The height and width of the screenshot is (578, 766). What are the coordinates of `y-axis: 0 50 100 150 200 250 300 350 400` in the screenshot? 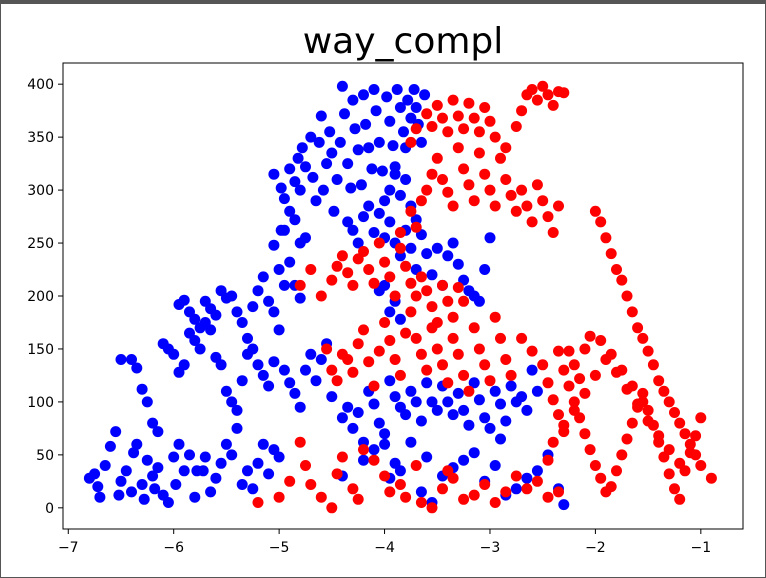 It's located at (45, 297).